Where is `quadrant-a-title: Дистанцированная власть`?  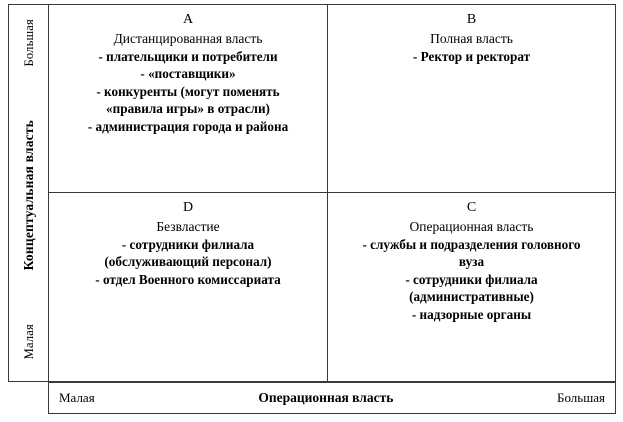 quadrant-a-title: Дистанцированная власть is located at coordinates (188, 38).